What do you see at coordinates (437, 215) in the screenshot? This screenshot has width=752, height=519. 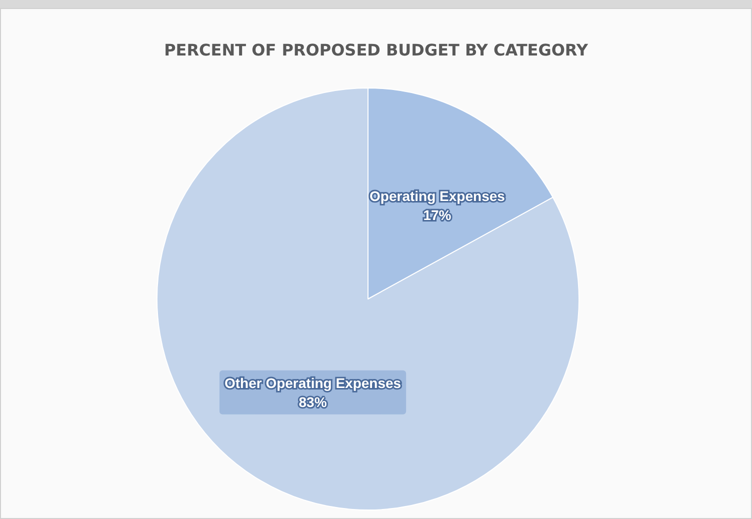 I see `data-label: 17%` at bounding box center [437, 215].